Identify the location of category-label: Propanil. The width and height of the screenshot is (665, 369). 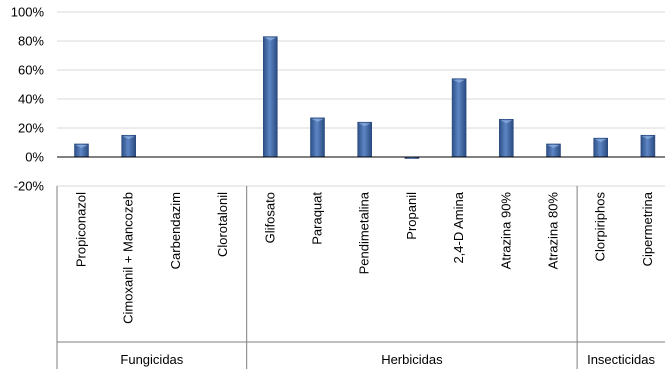
(411, 216).